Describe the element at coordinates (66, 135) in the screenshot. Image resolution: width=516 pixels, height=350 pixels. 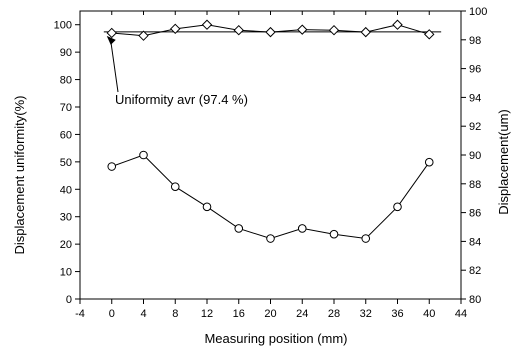
I see `y-left-tick-label: 60` at that location.